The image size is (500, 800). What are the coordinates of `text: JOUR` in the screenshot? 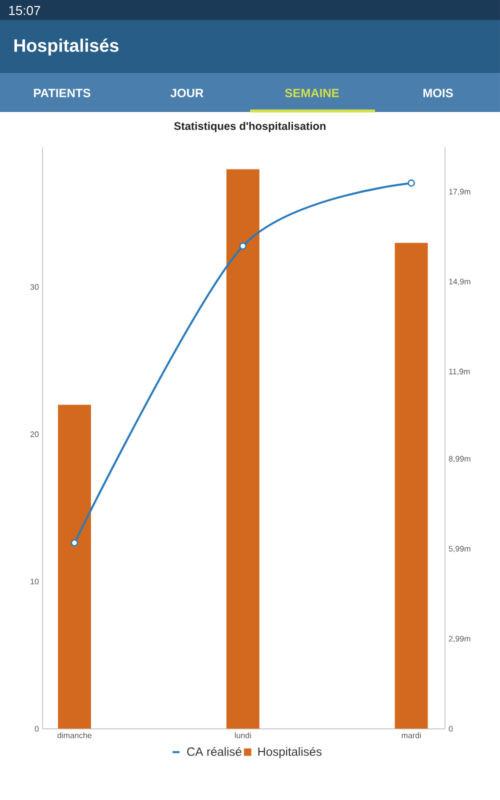 It's located at (187, 93).